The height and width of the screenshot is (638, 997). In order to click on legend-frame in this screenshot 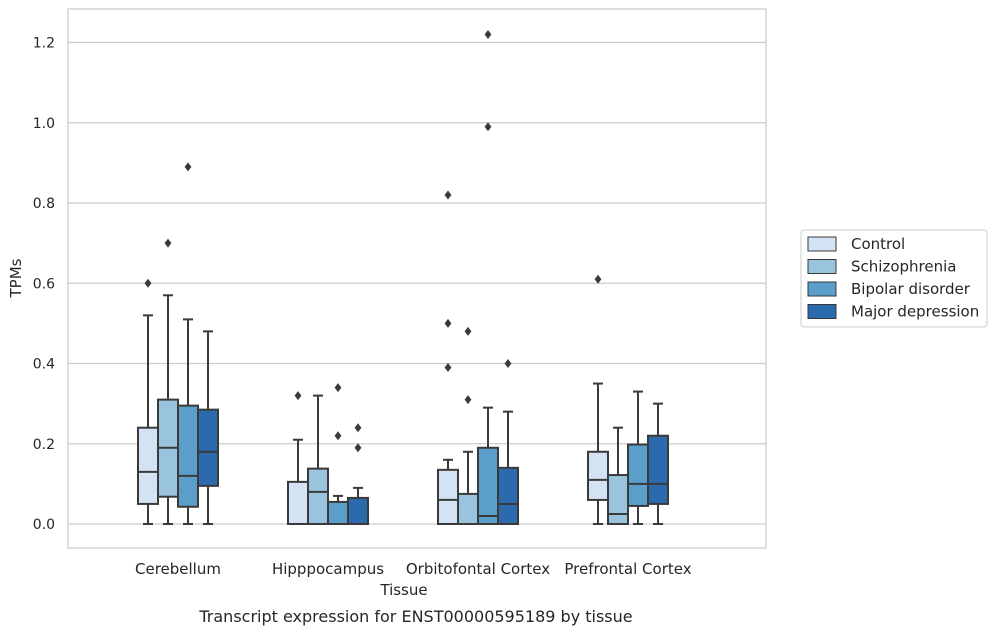, I will do `click(894, 278)`.